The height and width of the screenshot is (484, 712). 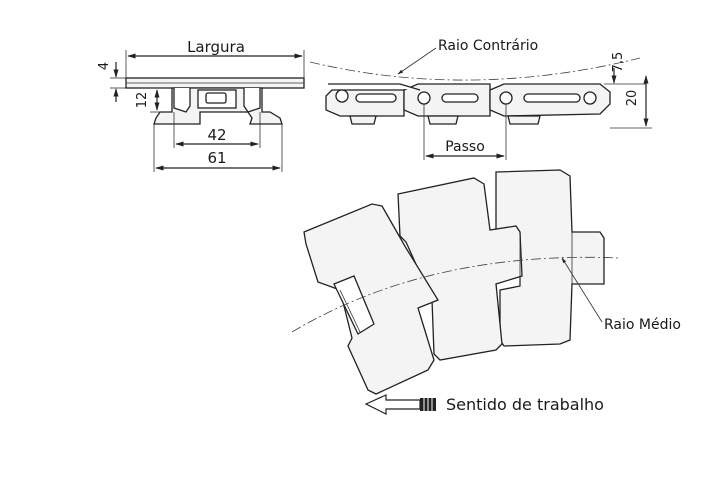 What do you see at coordinates (475, 69) in the screenshot?
I see `reverse-radius-arc` at bounding box center [475, 69].